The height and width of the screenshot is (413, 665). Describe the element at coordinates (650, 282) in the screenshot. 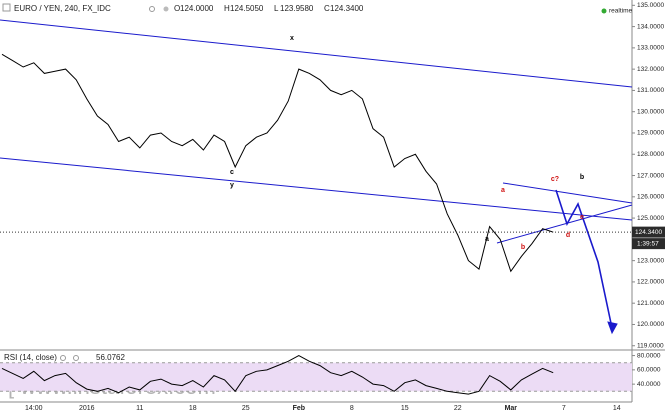

I see `y-tick-label: 122.0000` at that location.